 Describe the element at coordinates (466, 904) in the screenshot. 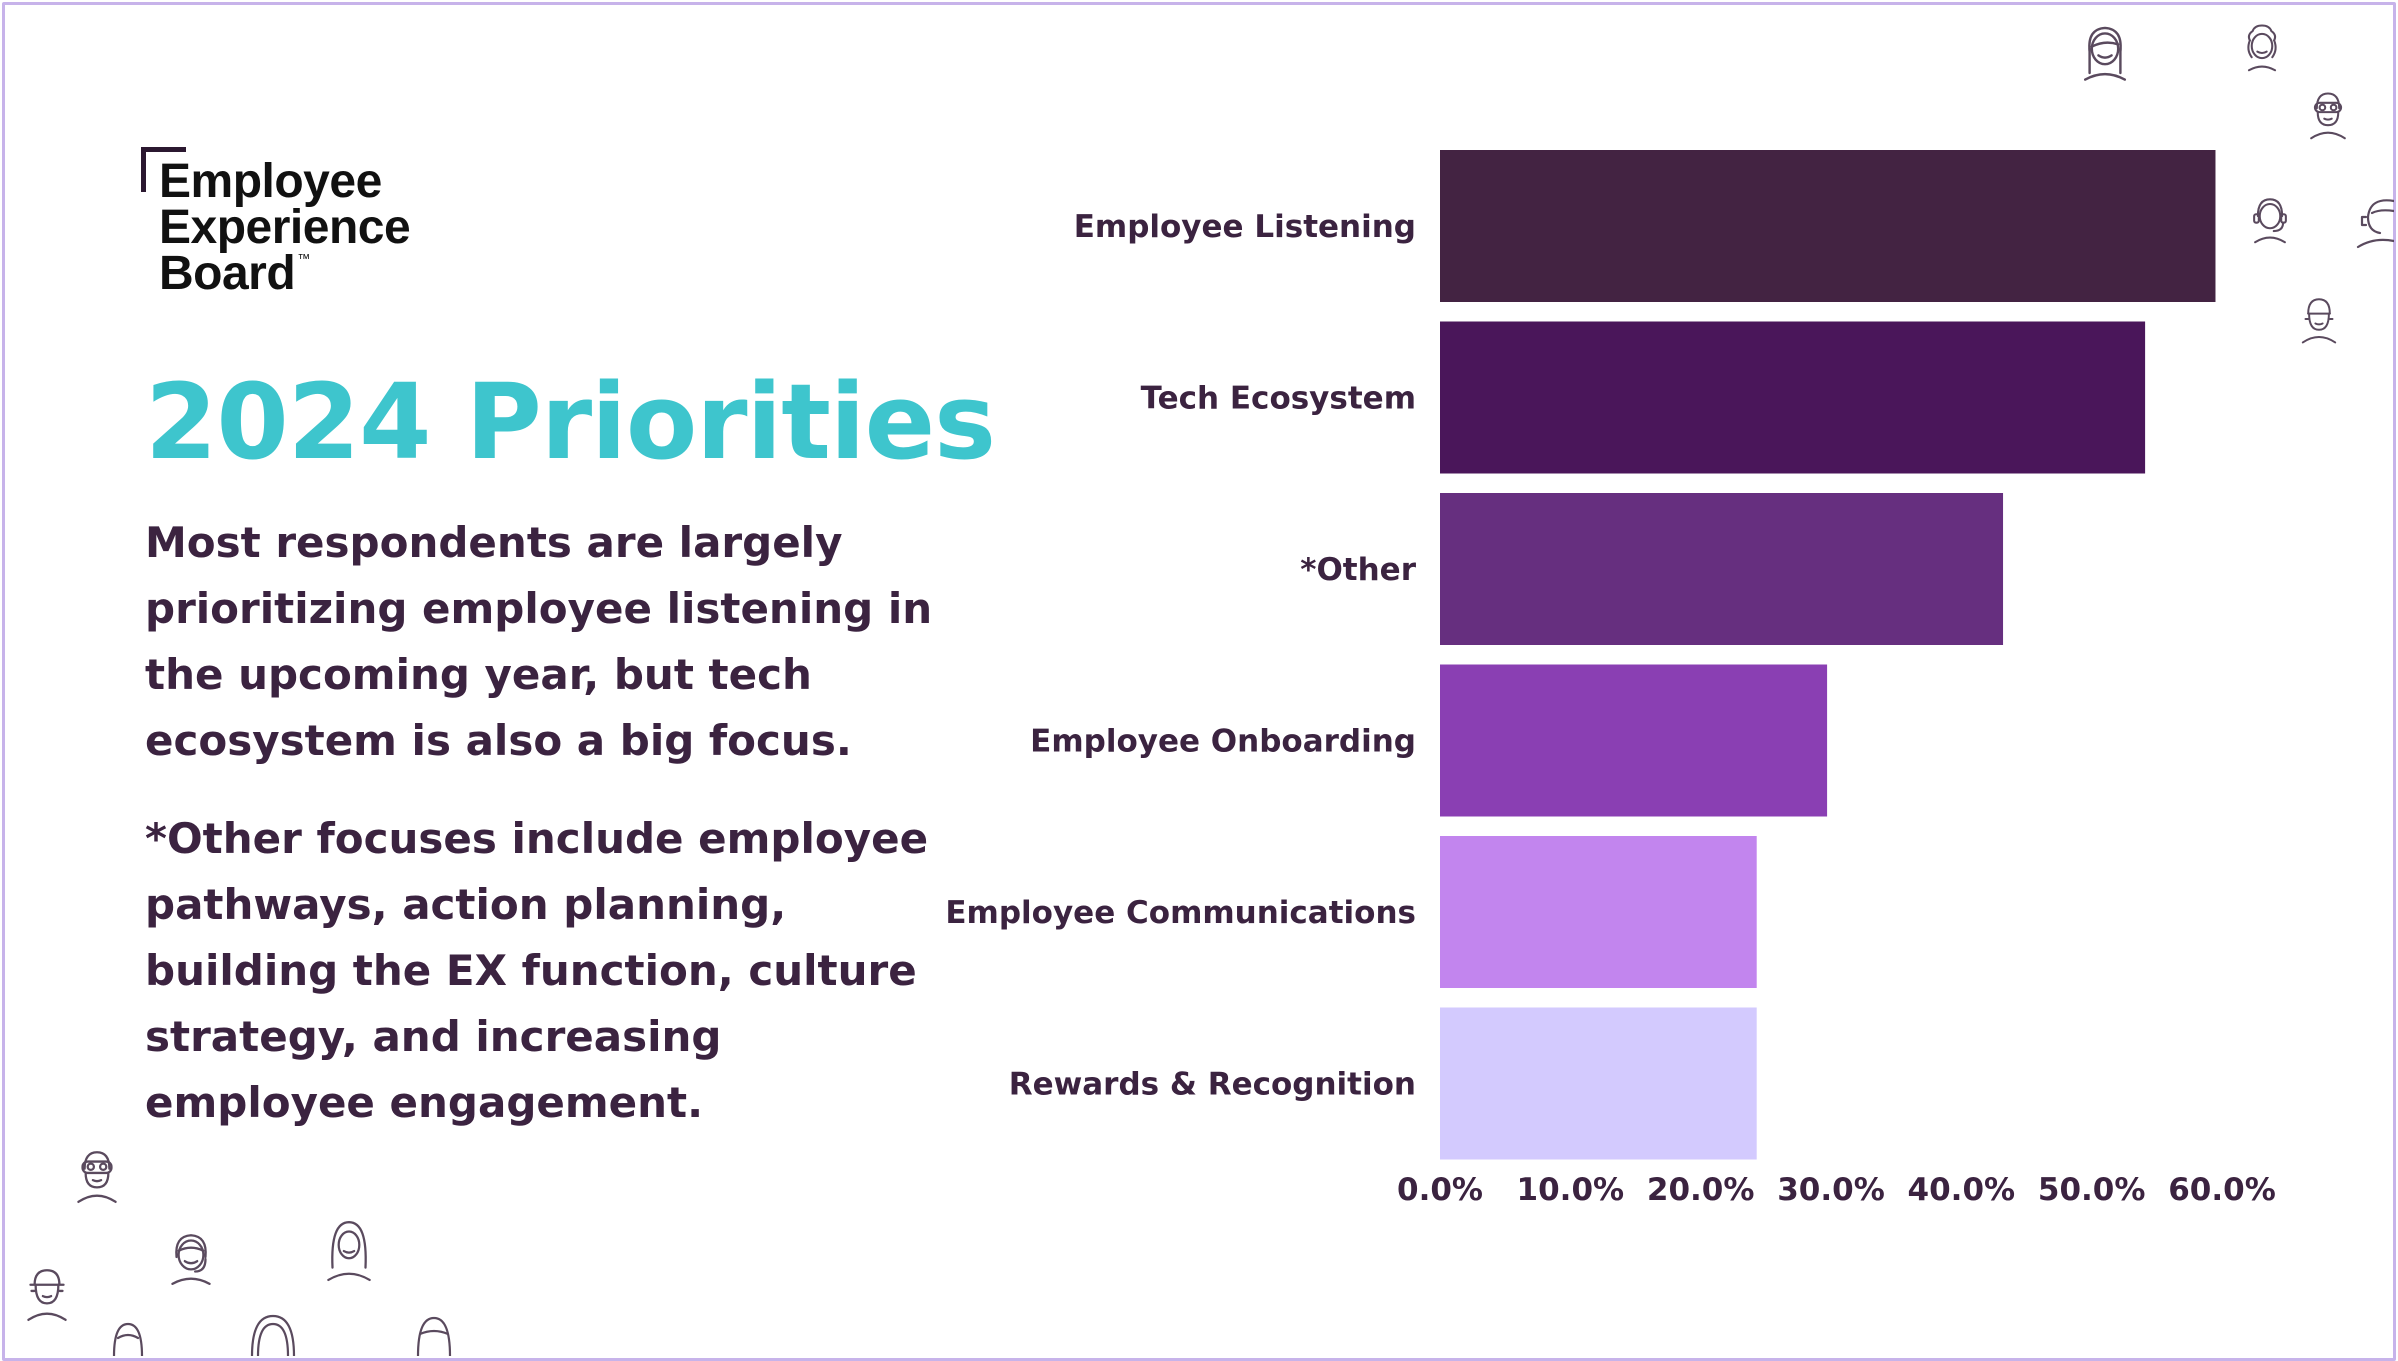

I see `other-focus-line: pathways, action planning,` at that location.